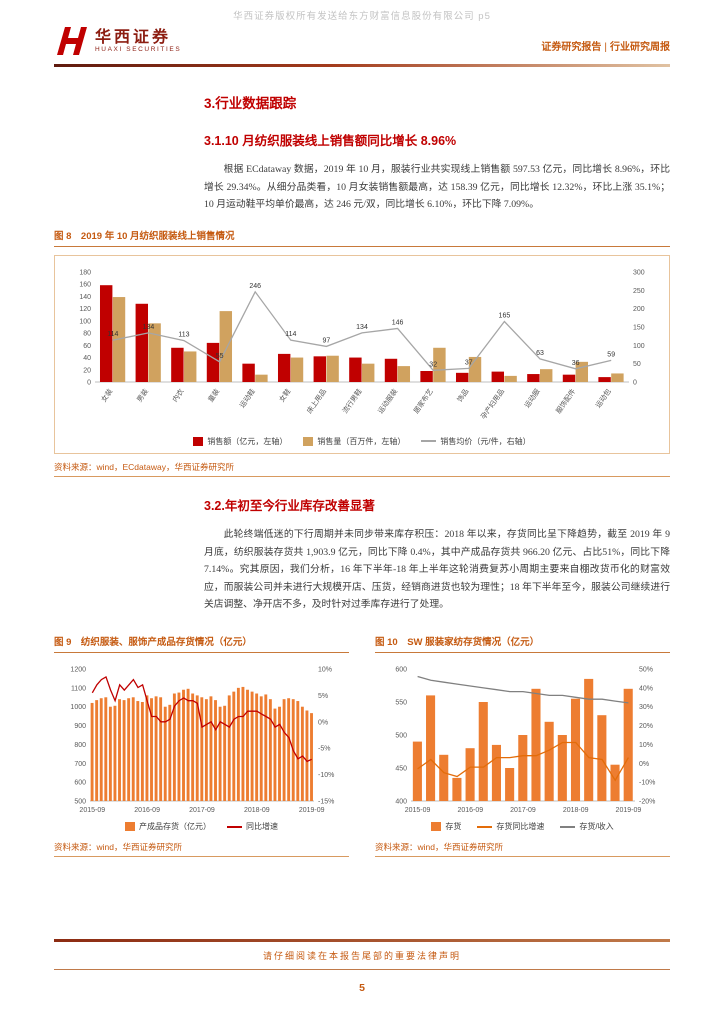 This screenshot has height=1024, width=724. I want to click on fig9-source: 资料来源：wind，华西证券研究所, so click(201, 846).